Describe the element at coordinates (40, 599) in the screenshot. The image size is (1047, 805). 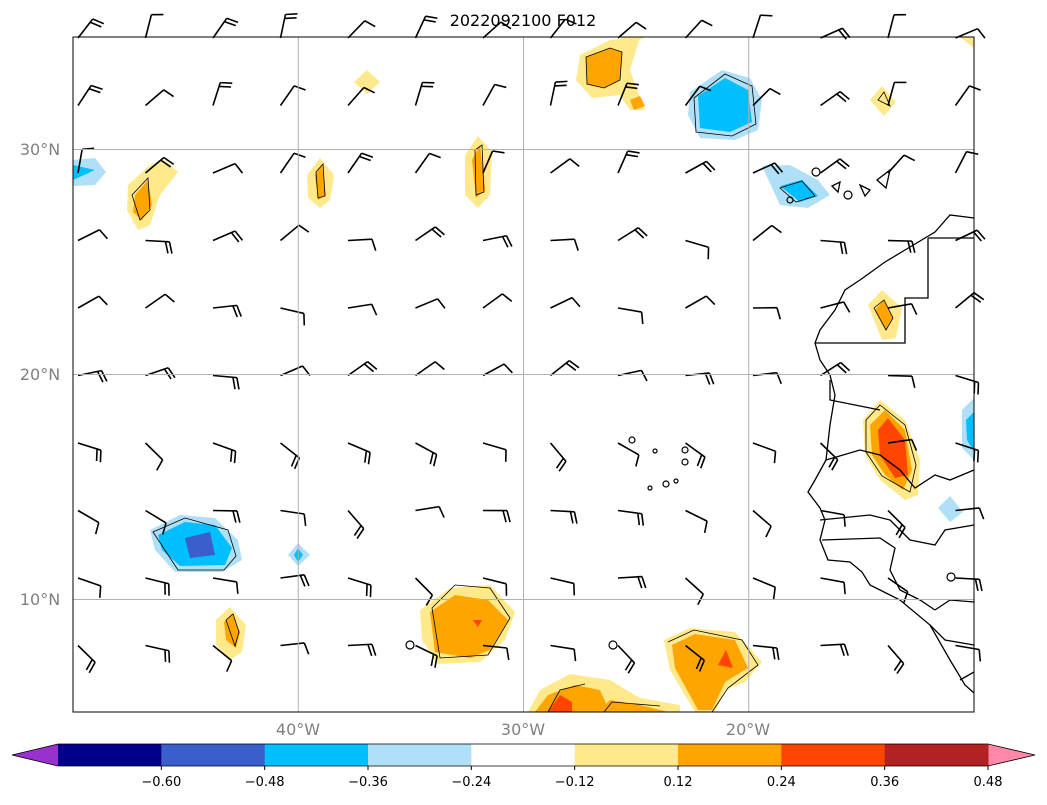
I see `lat-label-10n: 10°N` at that location.